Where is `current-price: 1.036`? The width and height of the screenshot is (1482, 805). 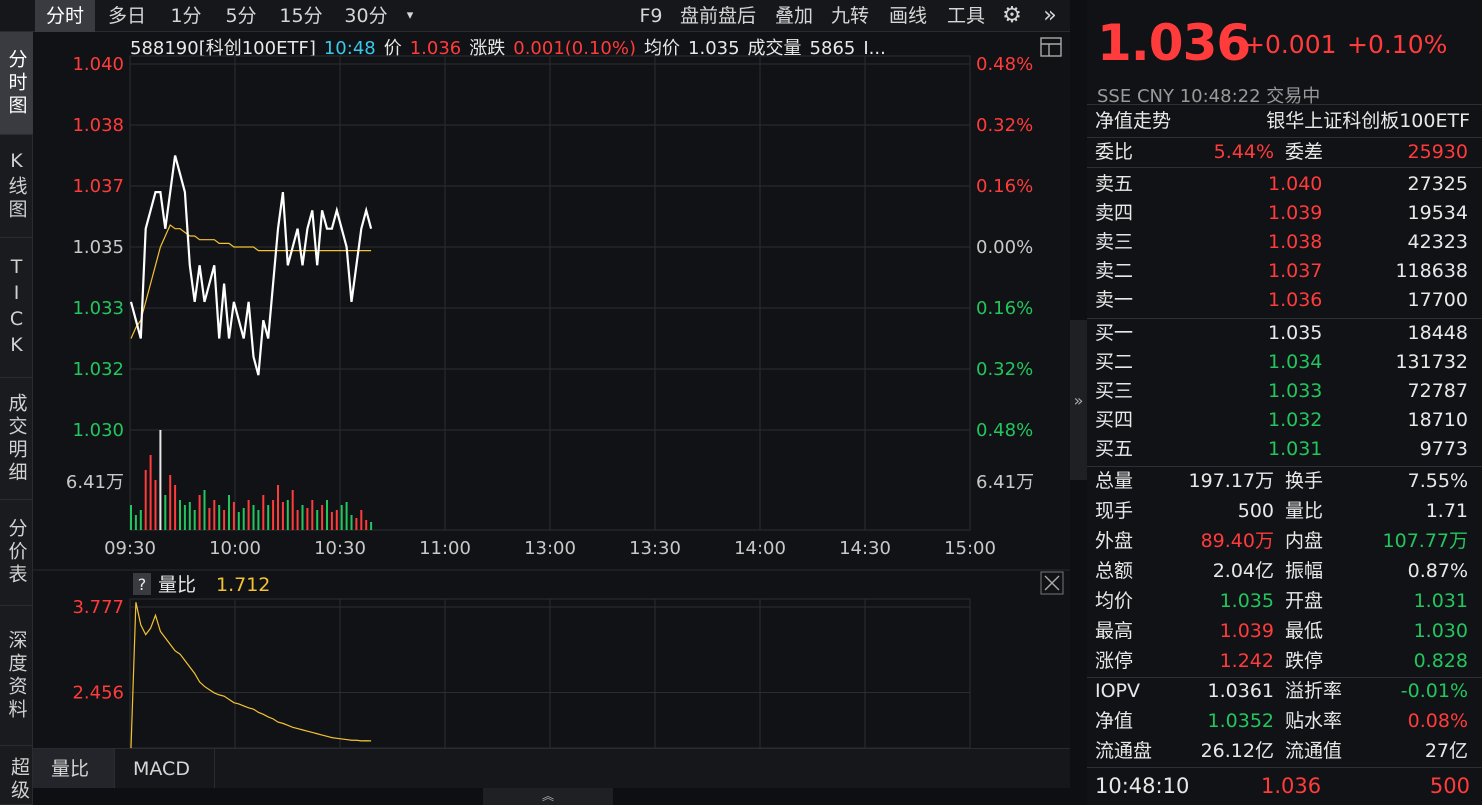
current-price: 1.036 is located at coordinates (1174, 43).